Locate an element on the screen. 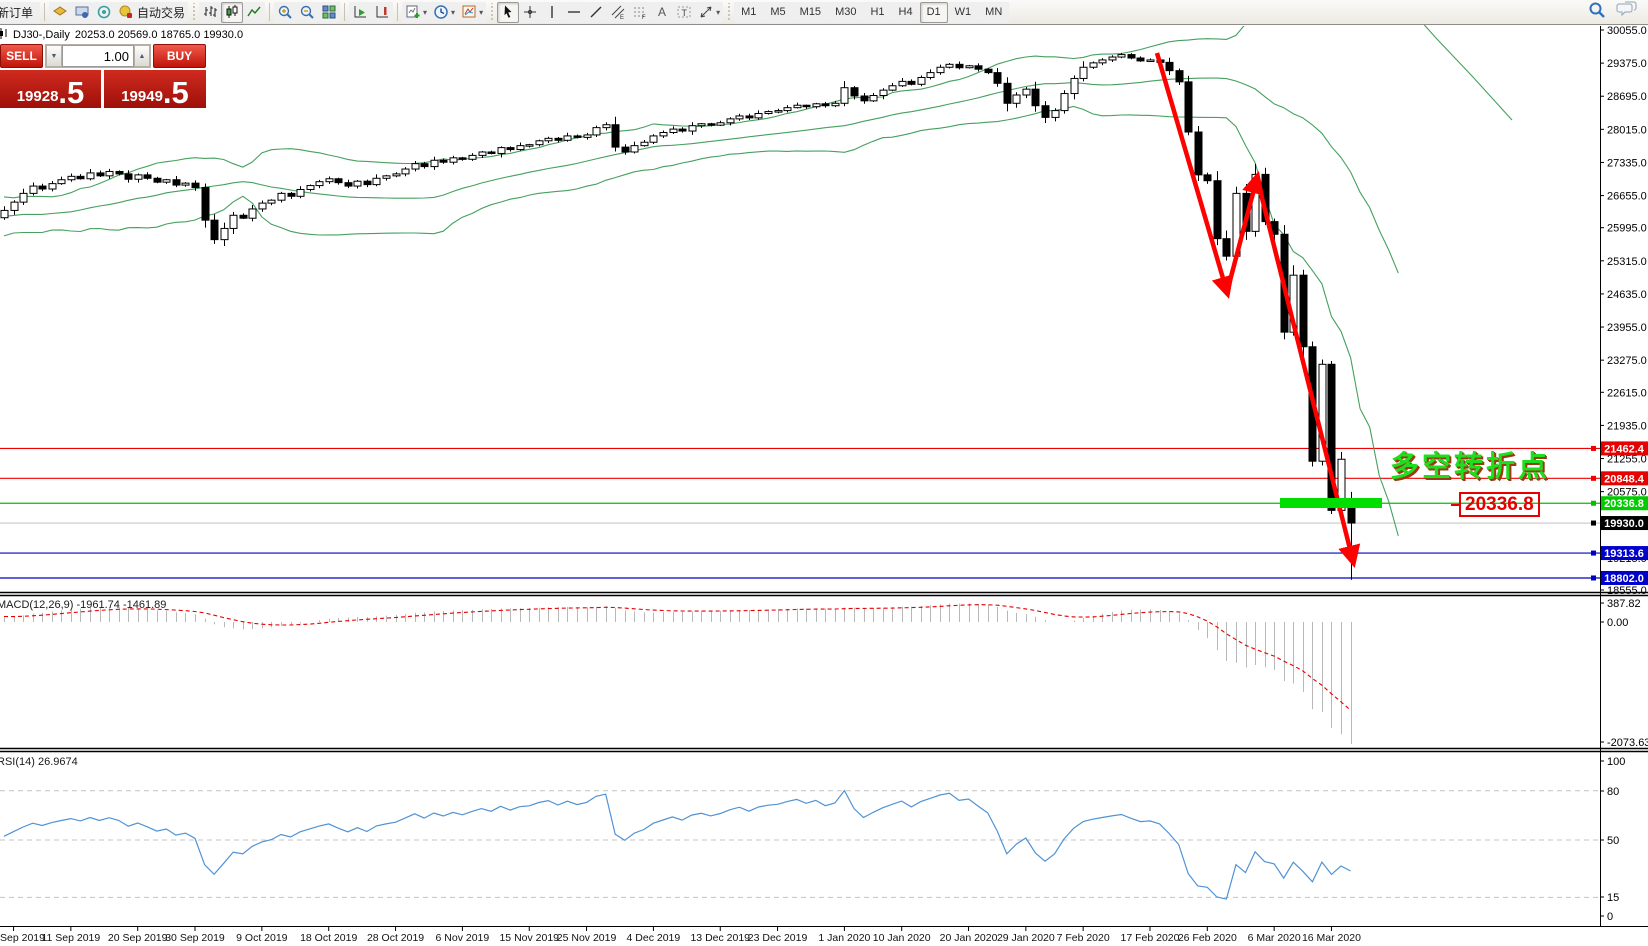 The width and height of the screenshot is (1648, 946). timeframe-button-M1: M1 is located at coordinates (749, 12).